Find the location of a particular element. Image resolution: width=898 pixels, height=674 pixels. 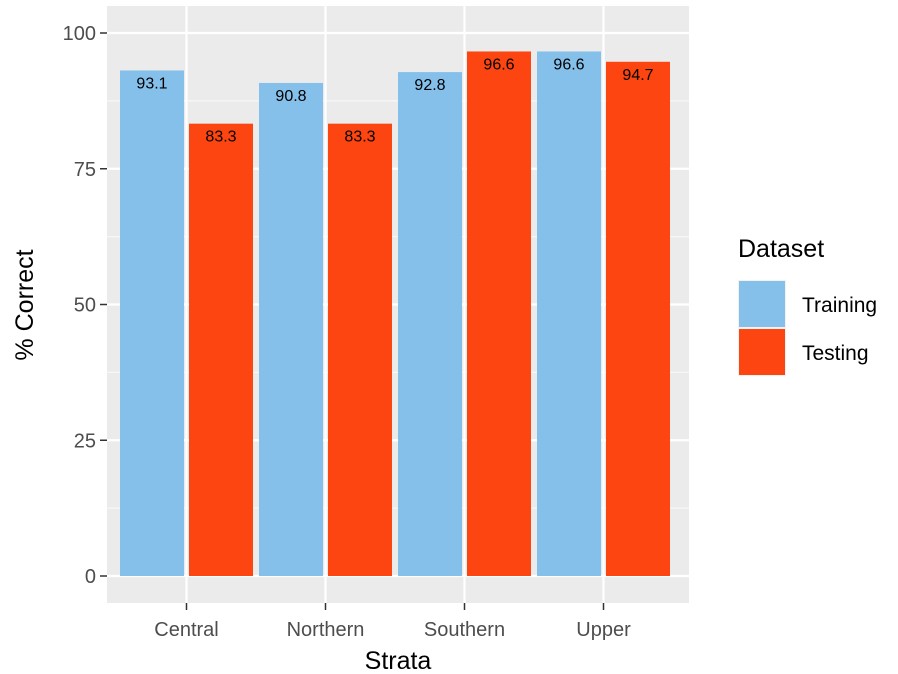

bar-label-testing-upper: 94.7 is located at coordinates (637, 75).